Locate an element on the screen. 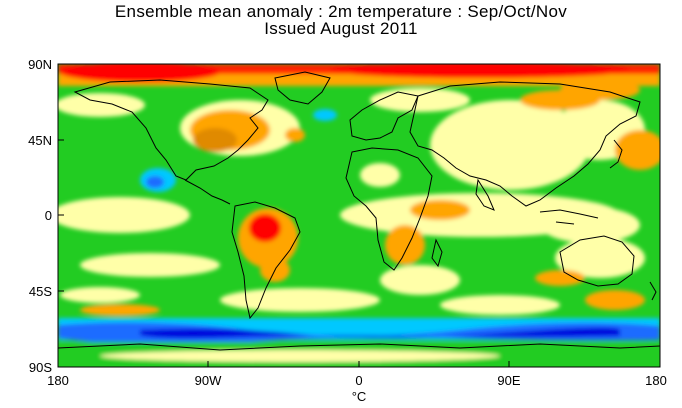 This screenshot has width=682, height=408. lon-label-90e: 90E is located at coordinates (508, 380).